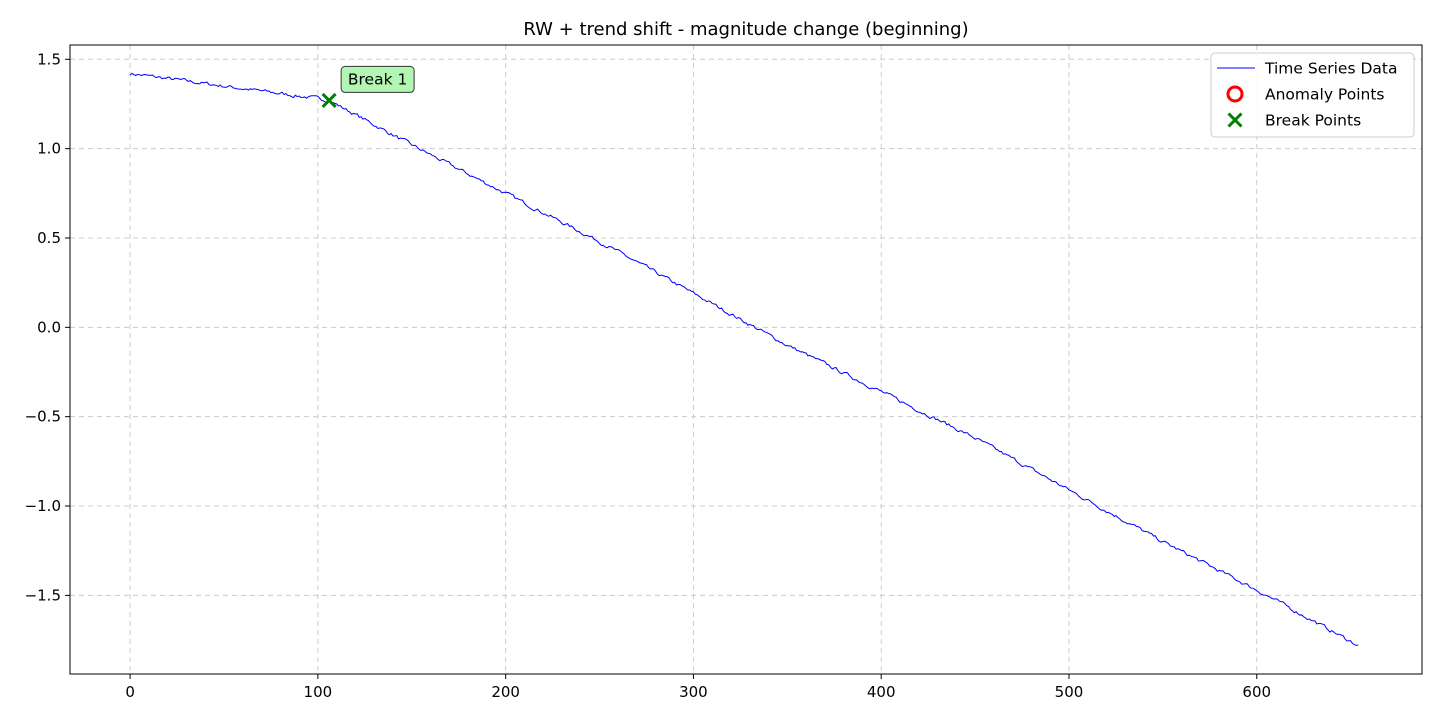 This screenshot has width=1440, height=720. I want to click on y-tick-label: 1.5, so click(49, 59).